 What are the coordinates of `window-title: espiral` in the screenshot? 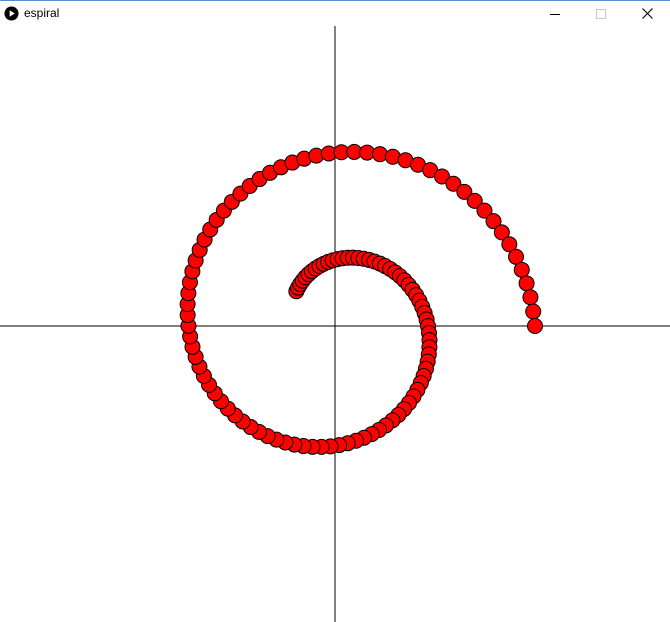 It's located at (42, 13).